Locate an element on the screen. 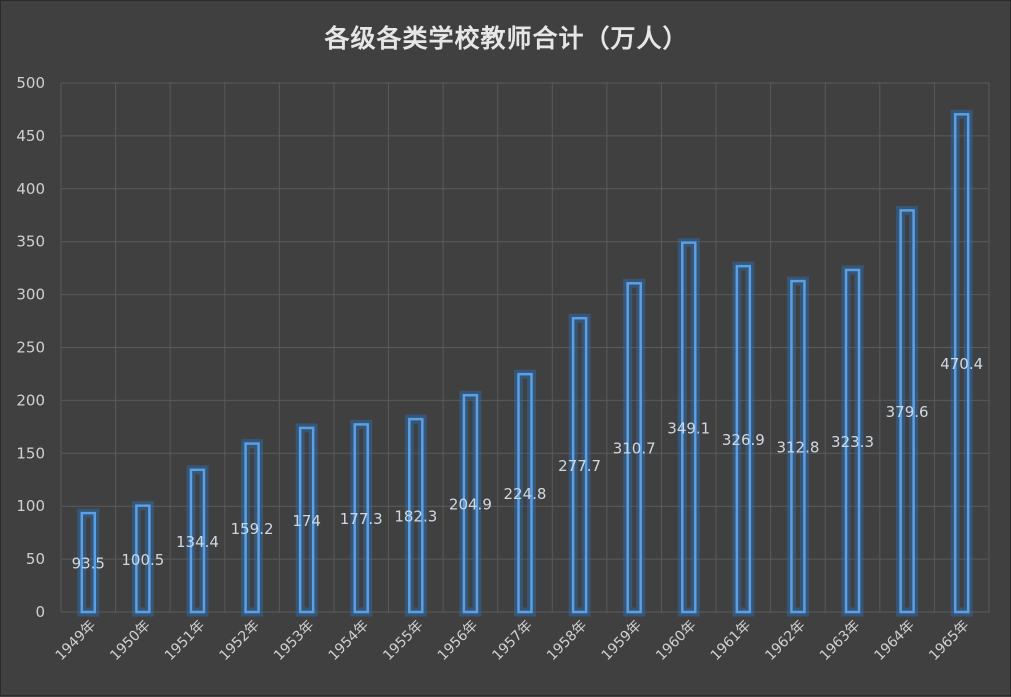 This screenshot has width=1011, height=697. y-tick-label: 400 is located at coordinates (30, 189).